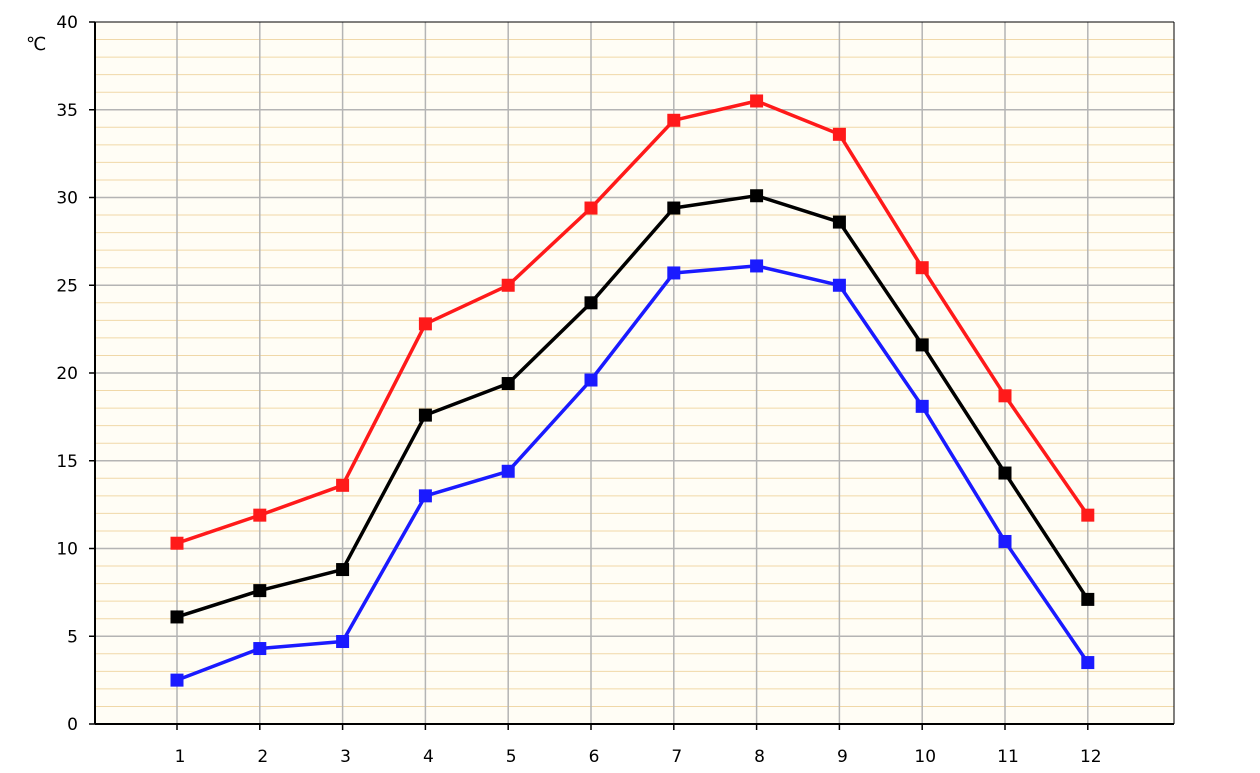  Describe the element at coordinates (67, 111) in the screenshot. I see `y-tick-label: 35` at that location.